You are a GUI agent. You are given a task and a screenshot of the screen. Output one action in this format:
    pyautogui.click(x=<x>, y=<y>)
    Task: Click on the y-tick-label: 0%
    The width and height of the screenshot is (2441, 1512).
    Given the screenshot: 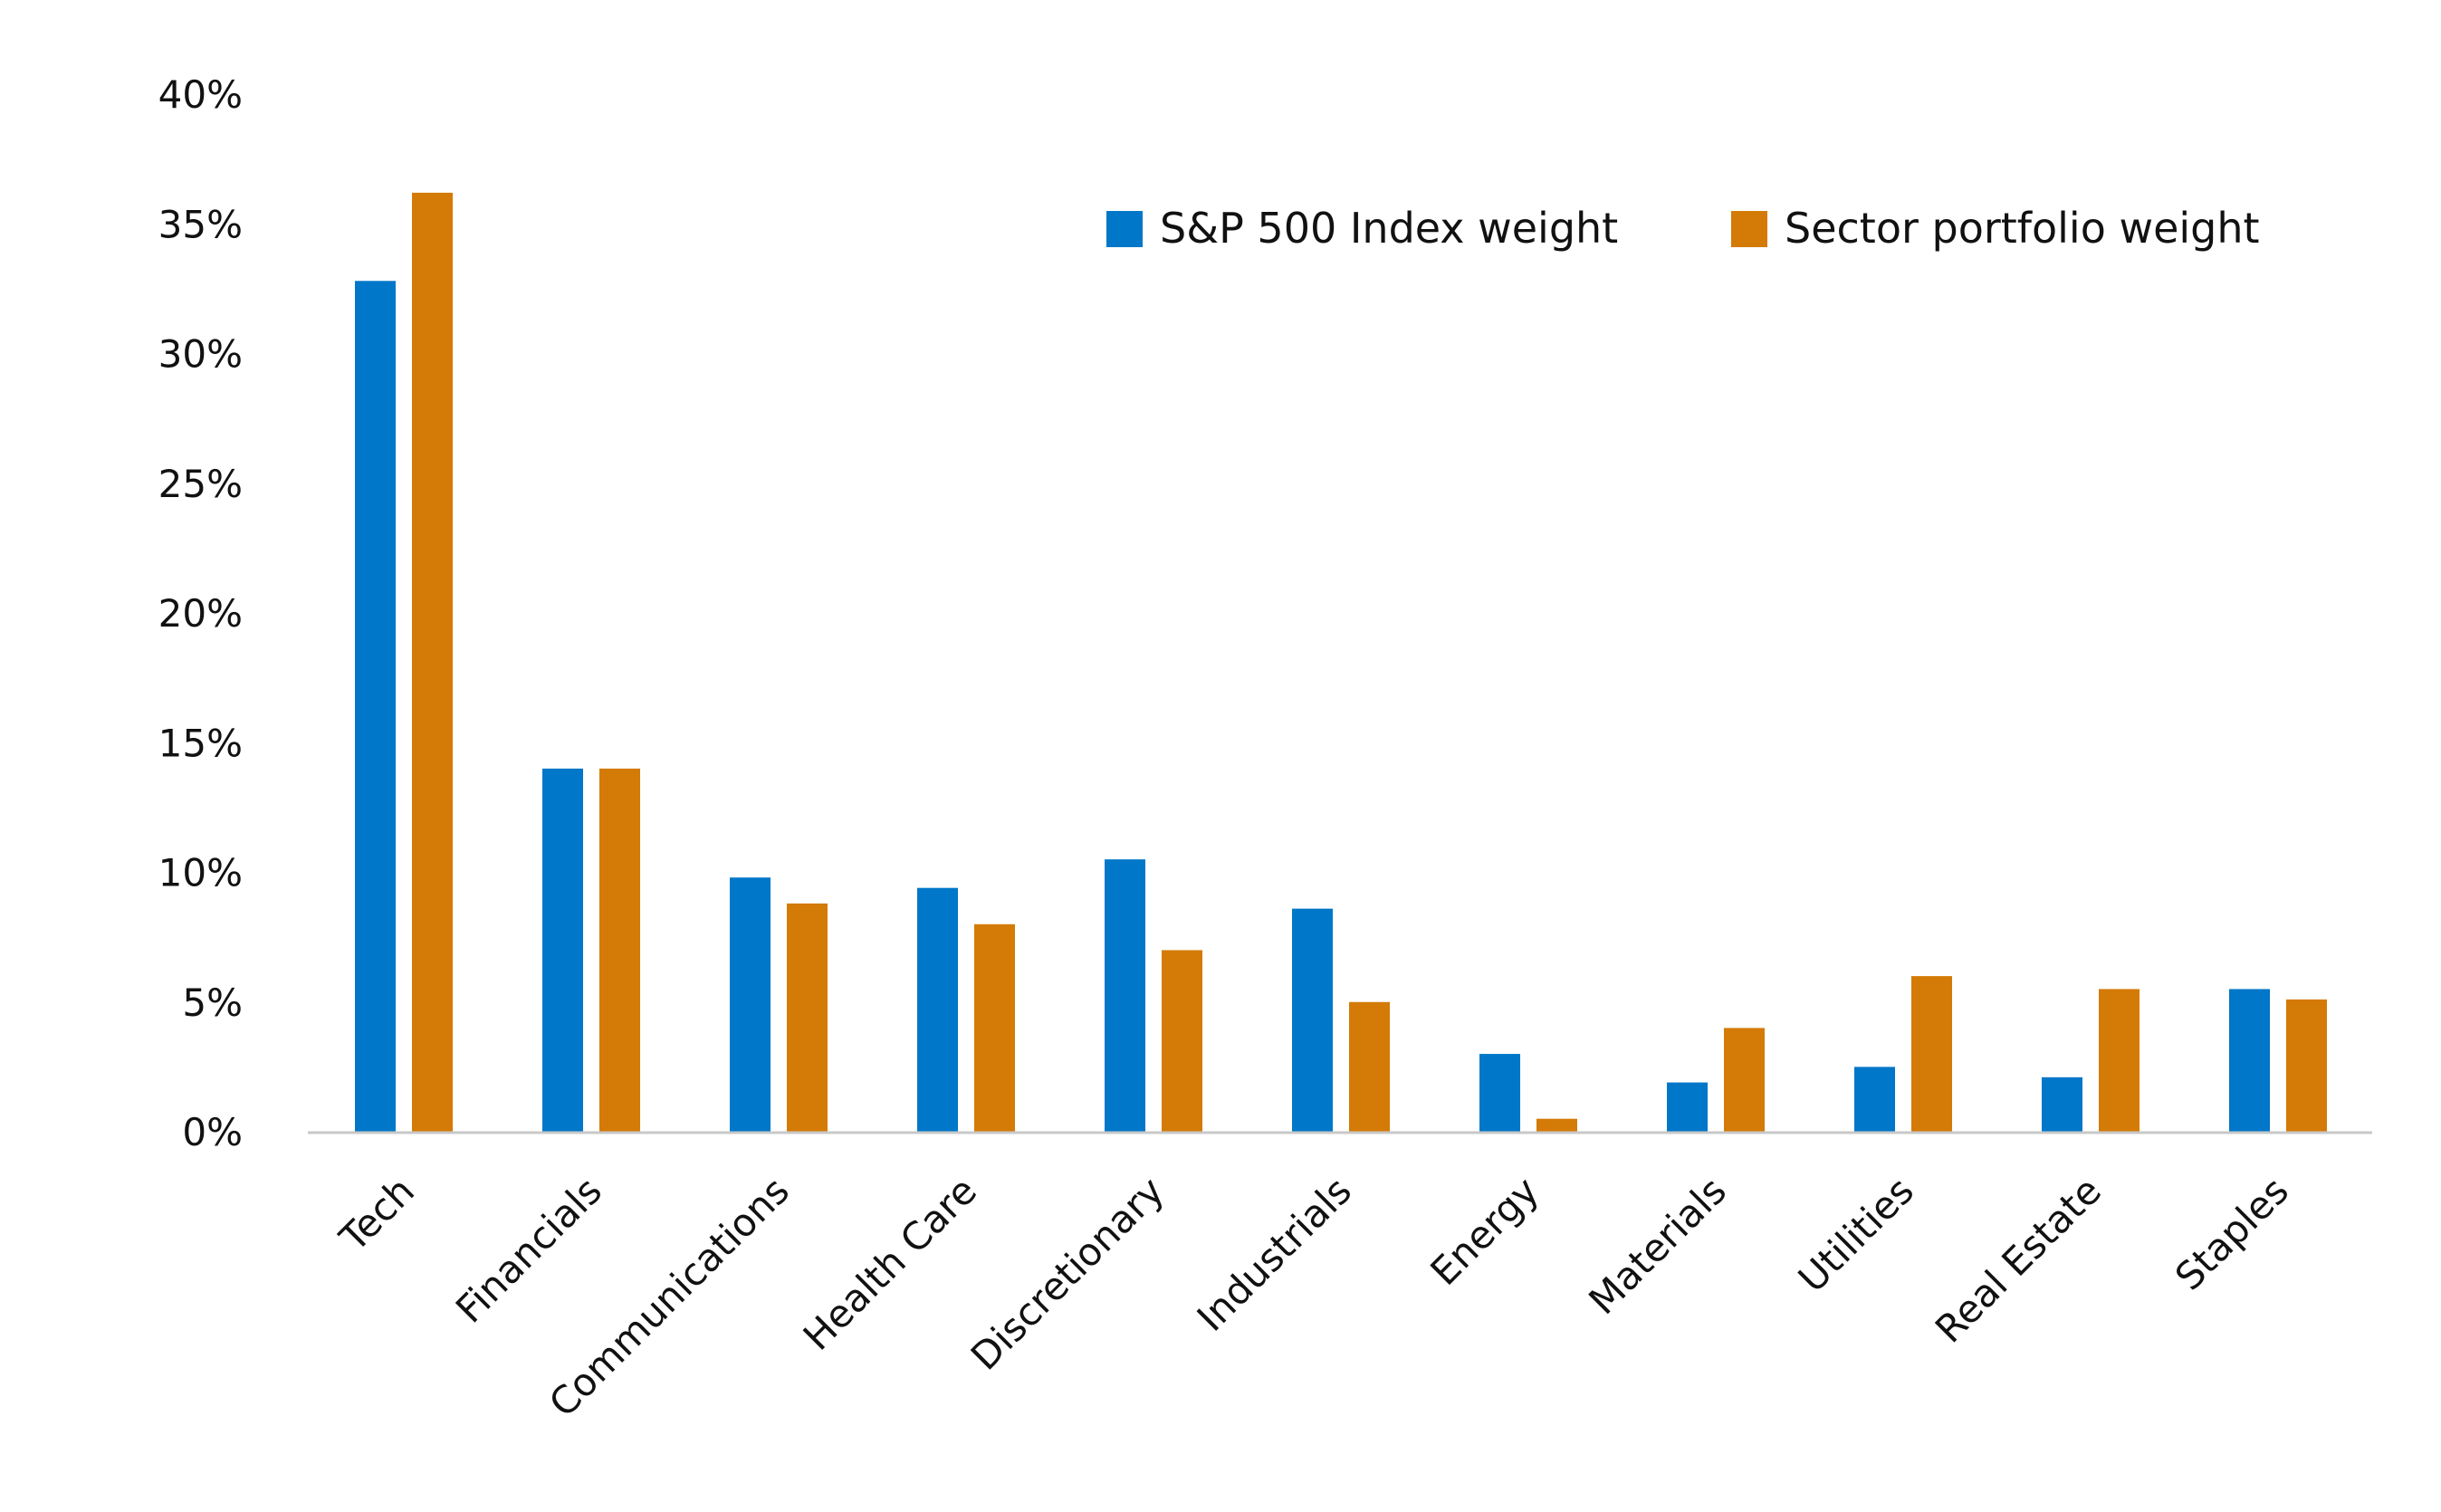 What is the action you would take?
    pyautogui.click(x=212, y=1132)
    